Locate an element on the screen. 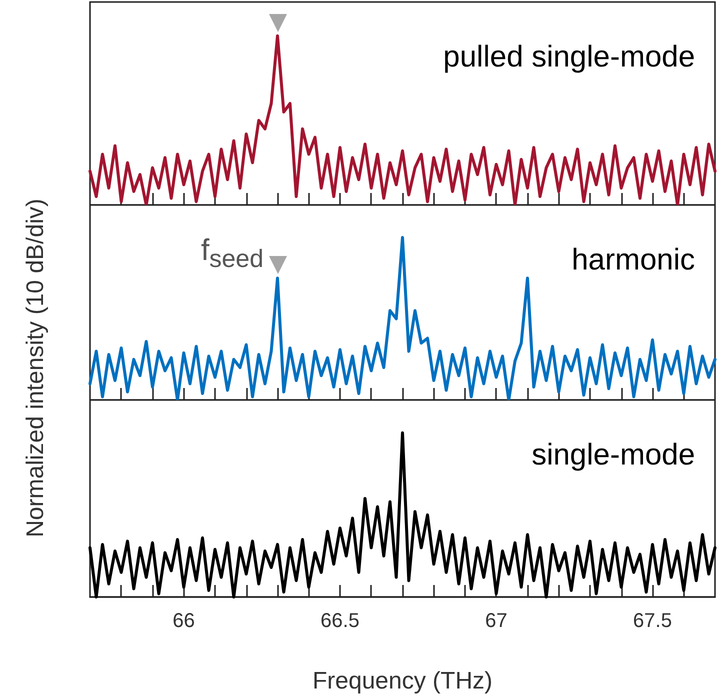  x-tick-label: 67.5 is located at coordinates (652, 621).